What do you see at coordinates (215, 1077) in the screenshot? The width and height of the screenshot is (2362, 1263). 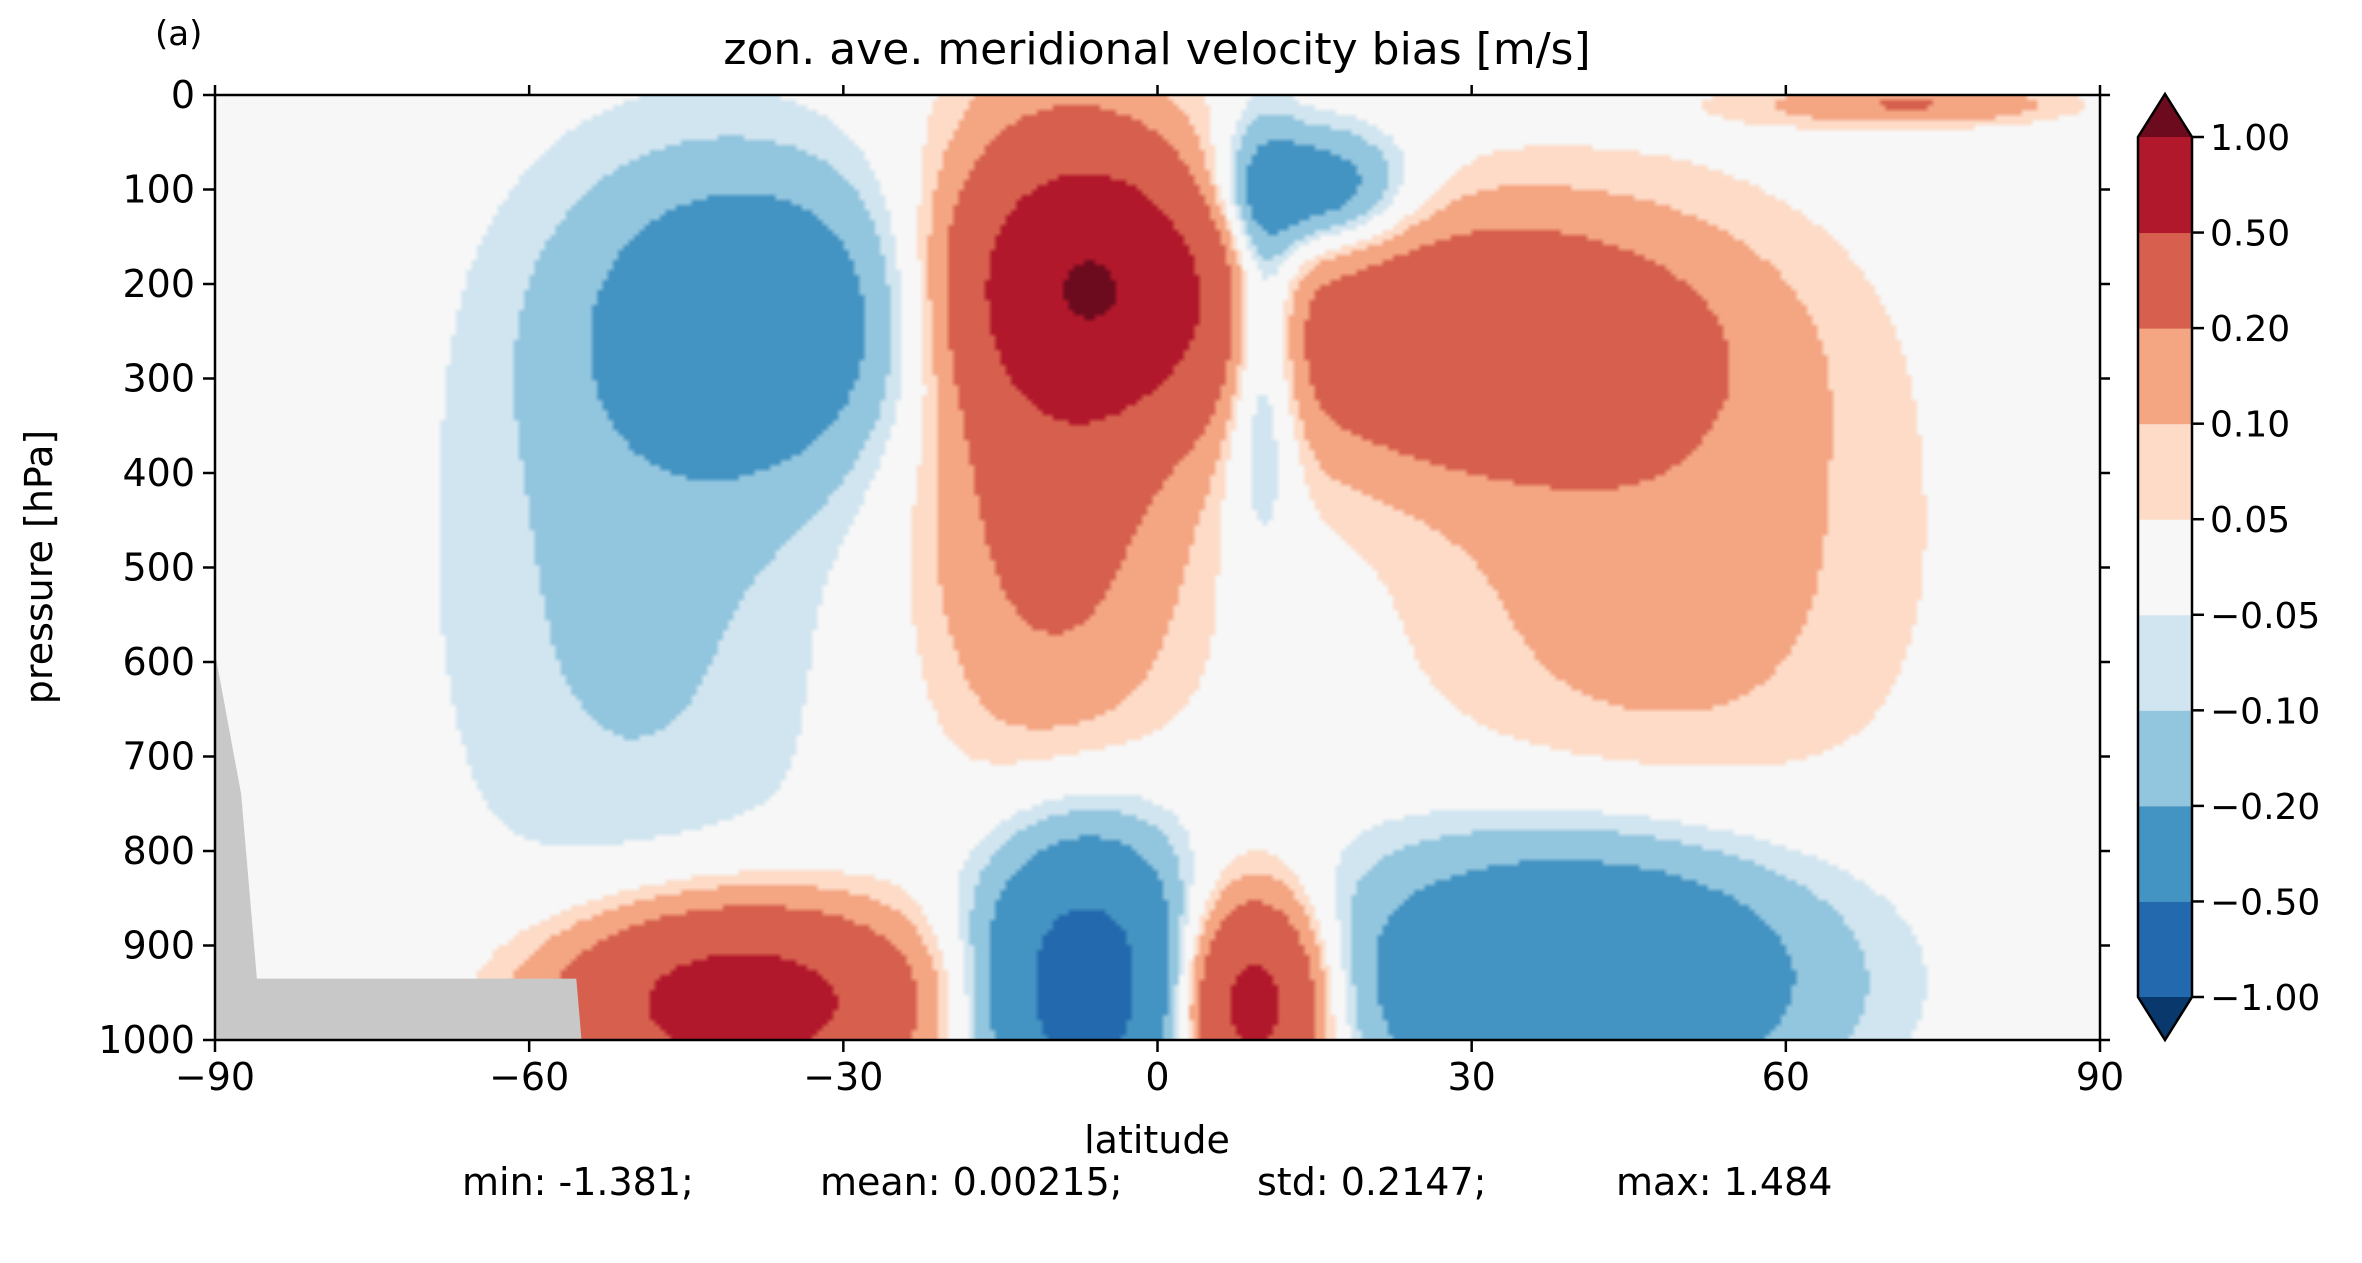 I see `x-tick-label: −90` at bounding box center [215, 1077].